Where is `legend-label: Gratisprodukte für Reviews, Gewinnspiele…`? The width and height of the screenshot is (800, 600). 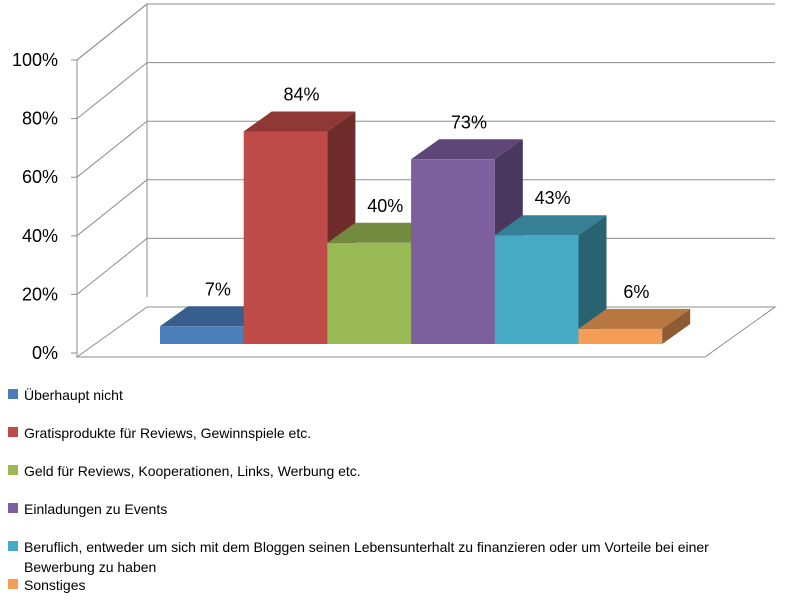 legend-label: Gratisprodukte für Reviews, Gewinnspiele… is located at coordinates (167, 433).